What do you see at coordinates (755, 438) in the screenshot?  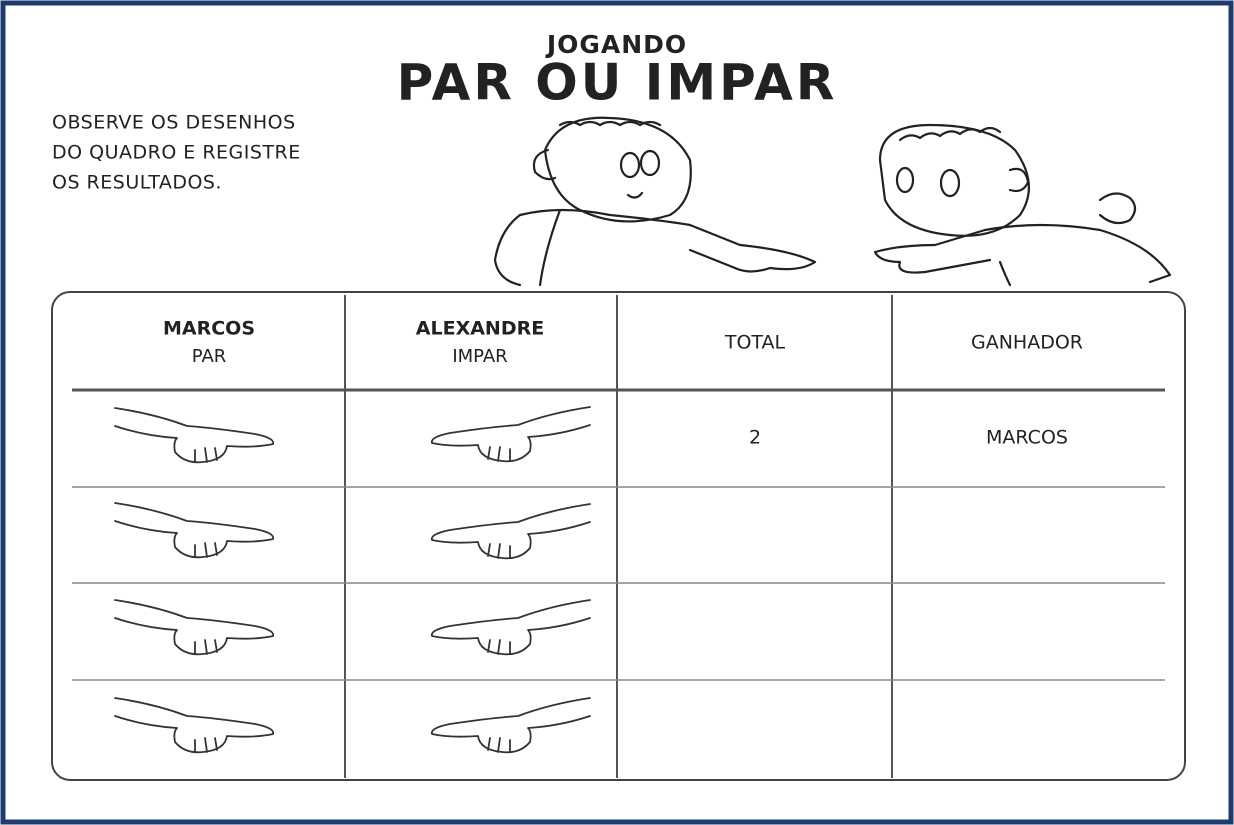 I see `total-cell: 2` at bounding box center [755, 438].